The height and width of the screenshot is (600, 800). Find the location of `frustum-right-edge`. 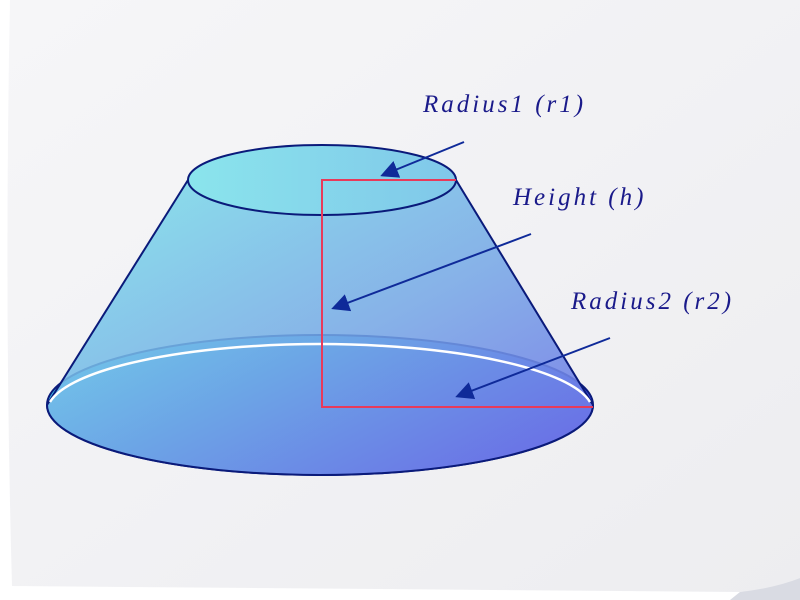

frustum-right-edge is located at coordinates (524, 292).